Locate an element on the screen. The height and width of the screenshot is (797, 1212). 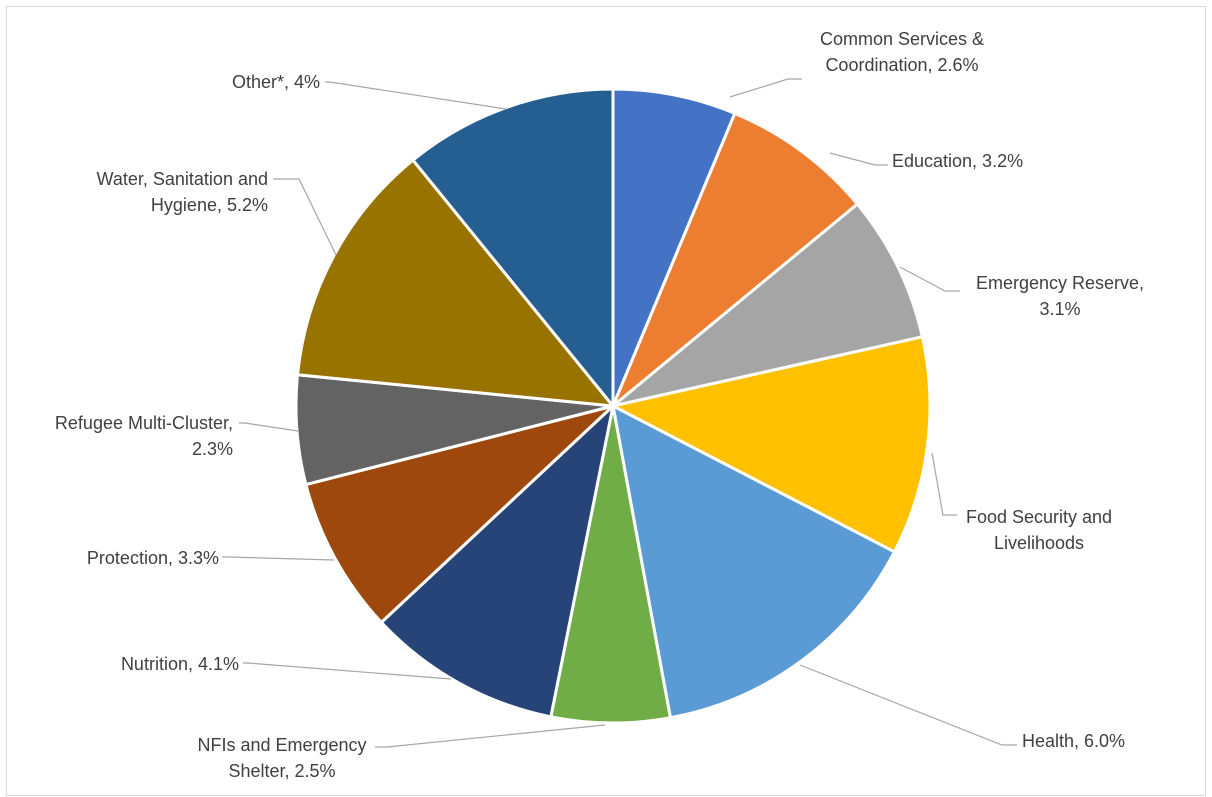
leader-line-health is located at coordinates (908, 705).